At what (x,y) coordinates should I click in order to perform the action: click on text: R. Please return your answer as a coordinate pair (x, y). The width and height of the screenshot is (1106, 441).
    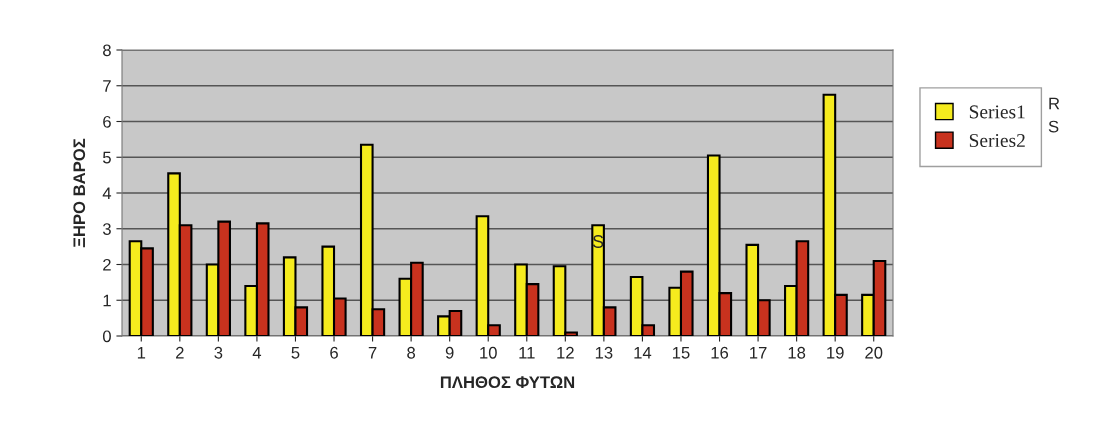
    Looking at the image, I should click on (1054, 103).